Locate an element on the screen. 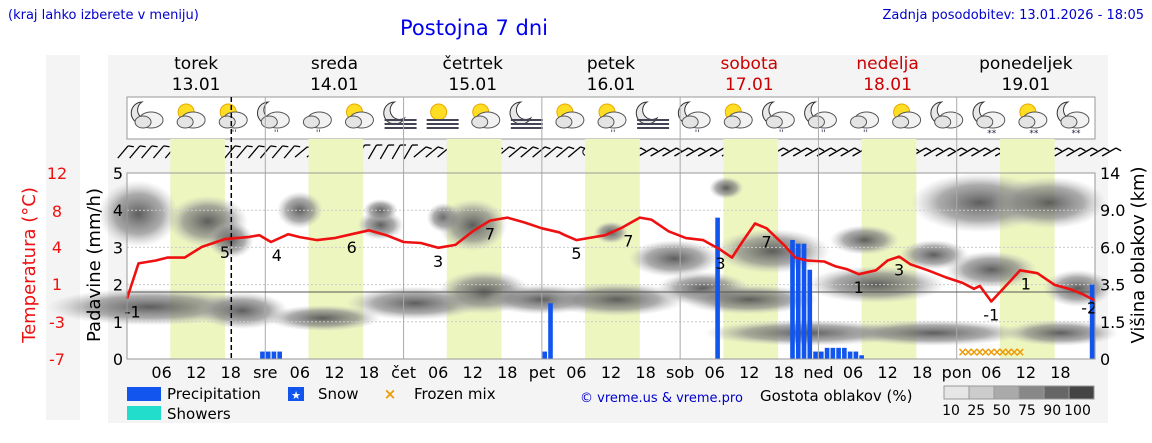  moon-fog-icon is located at coordinates (652, 115).